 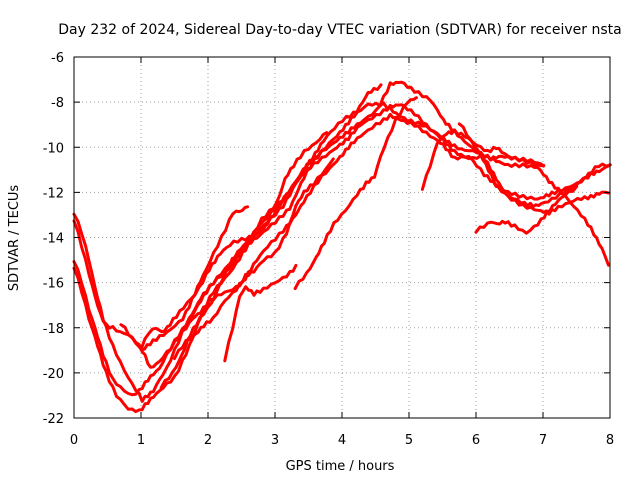 What do you see at coordinates (74, 440) in the screenshot?
I see `x-tick-label: 0` at bounding box center [74, 440].